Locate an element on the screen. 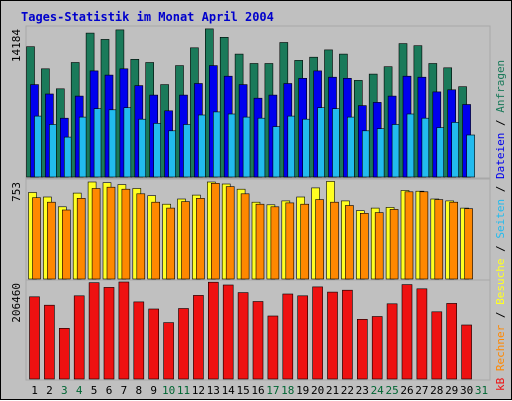 Image resolution: width=512 pixels, height=401 pixels. legend-seiten: Seiten is located at coordinates (500, 219).